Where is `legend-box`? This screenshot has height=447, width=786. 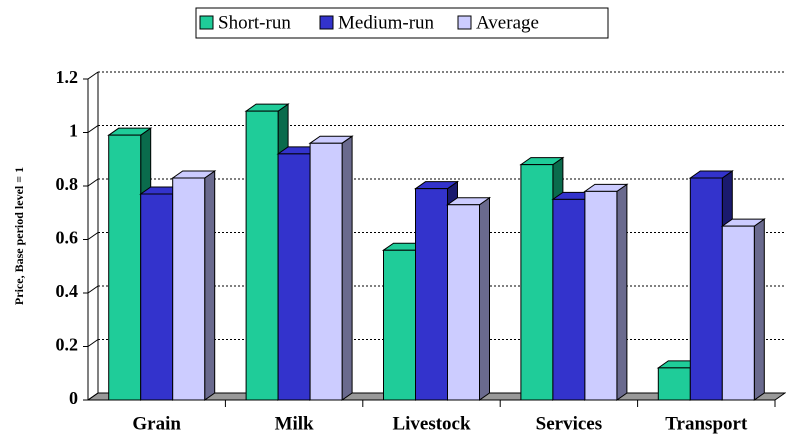 legend-box is located at coordinates (402, 23).